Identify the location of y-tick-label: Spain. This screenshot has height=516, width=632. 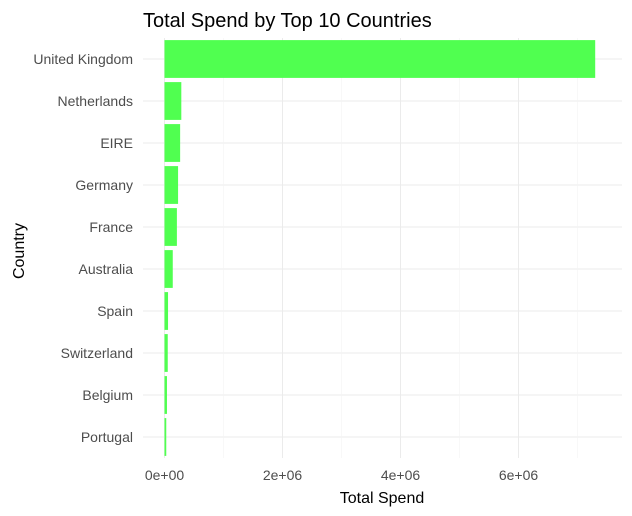
(115, 311).